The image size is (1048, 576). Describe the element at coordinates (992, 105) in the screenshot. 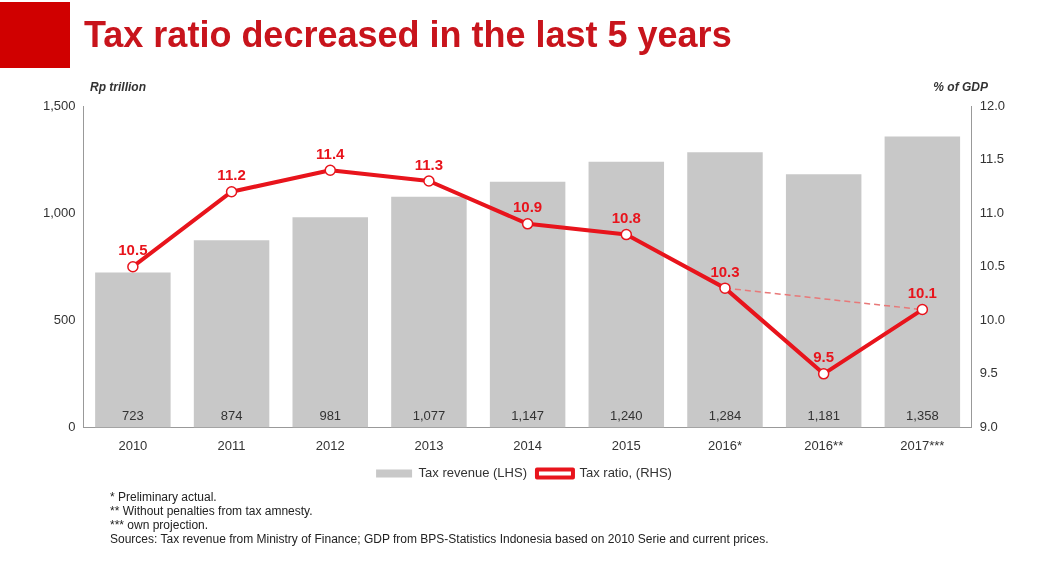

I see `y2-tick-label: 12.0` at that location.